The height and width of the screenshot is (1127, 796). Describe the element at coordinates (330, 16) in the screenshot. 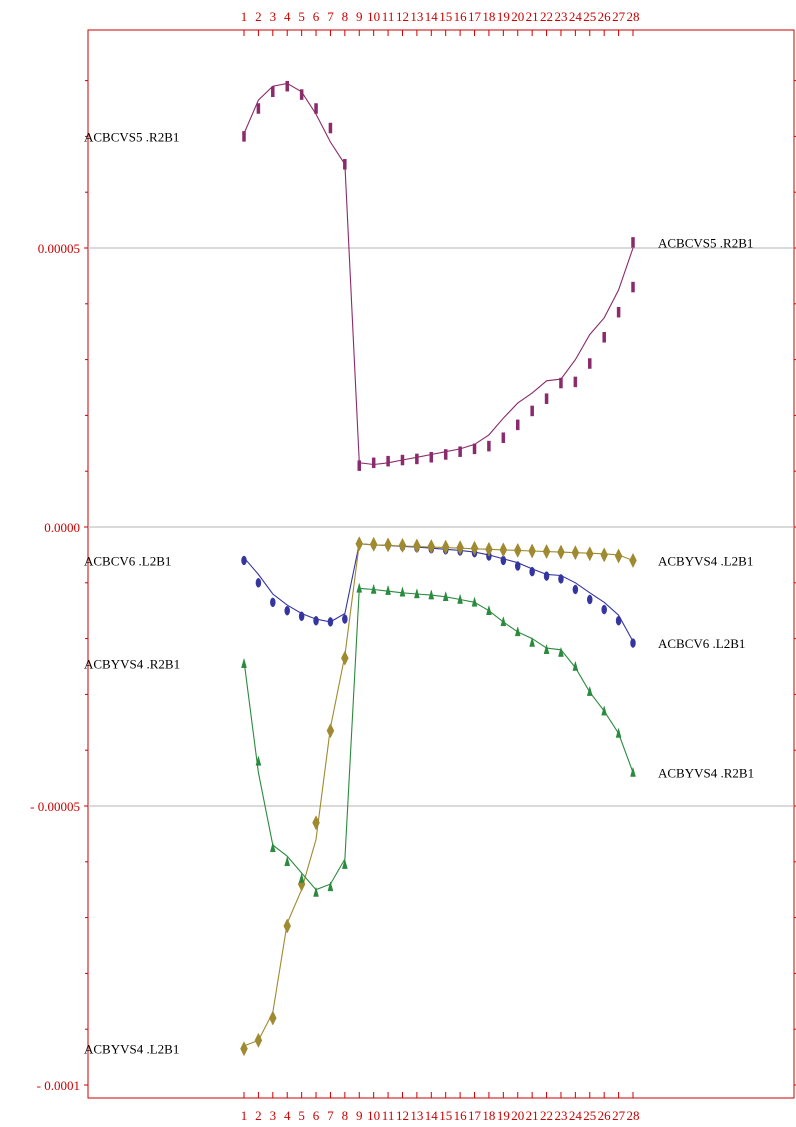

I see `x-tick-label-top: 7` at that location.